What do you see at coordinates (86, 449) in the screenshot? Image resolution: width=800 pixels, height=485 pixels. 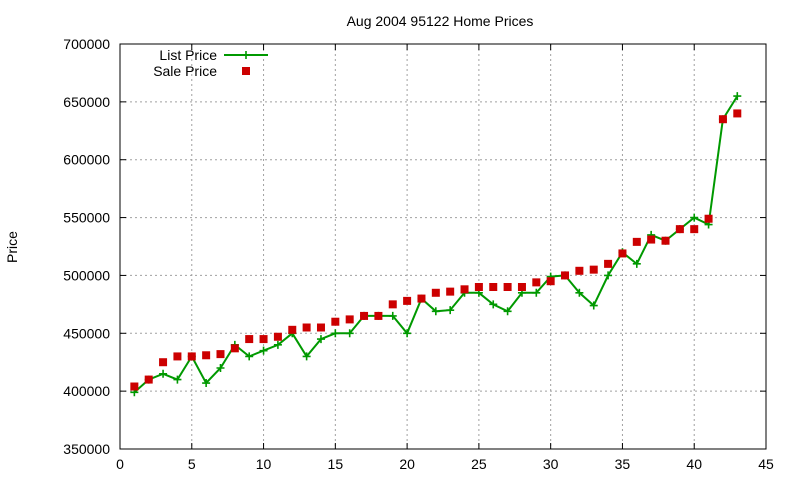 I see `y-tick-label: 350000` at bounding box center [86, 449].